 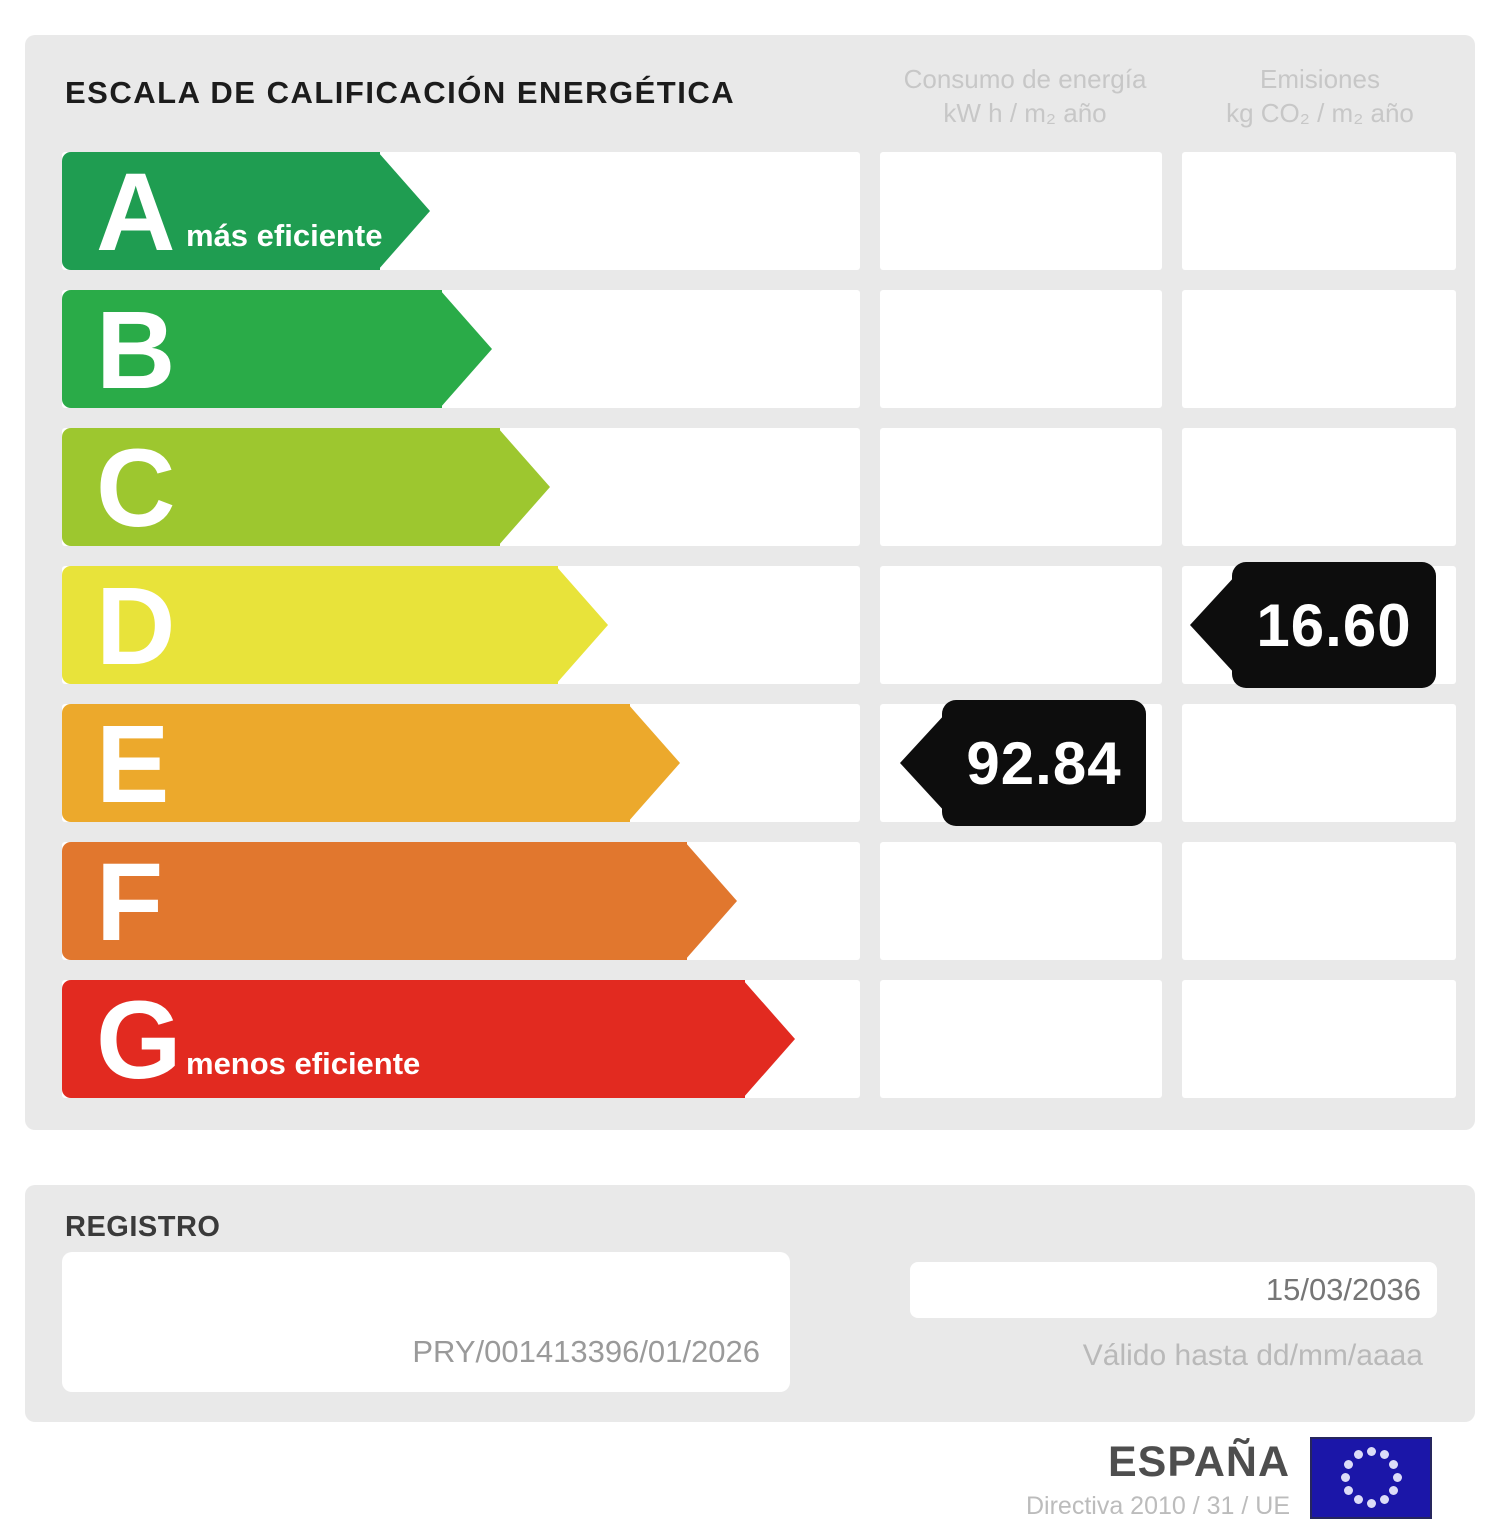 What do you see at coordinates (1319, 211) in the screenshot?
I see `emisiones-cell-A` at bounding box center [1319, 211].